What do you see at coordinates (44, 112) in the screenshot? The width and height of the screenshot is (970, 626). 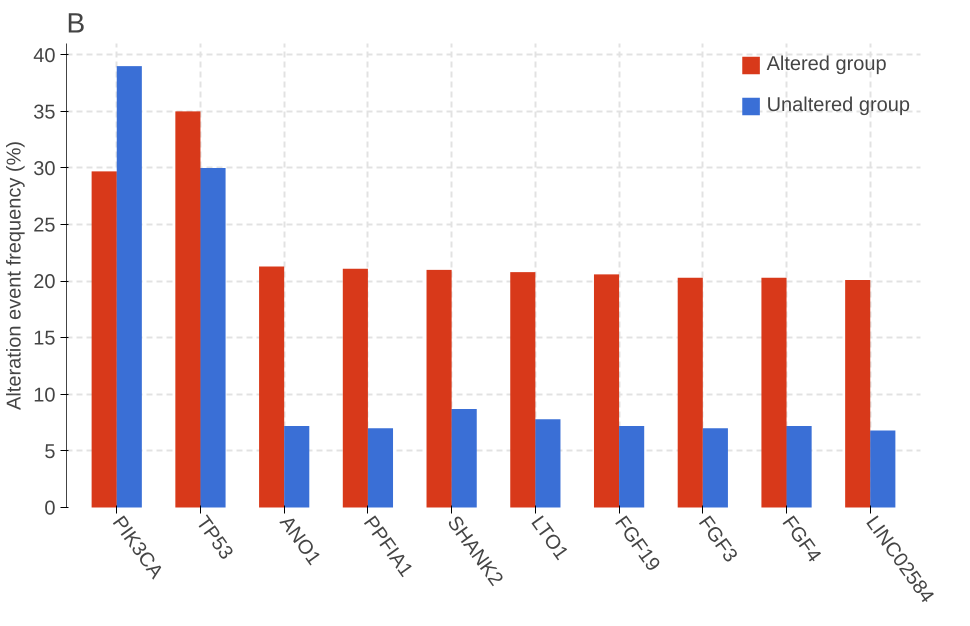 I see `y-tick-label: 35` at bounding box center [44, 112].